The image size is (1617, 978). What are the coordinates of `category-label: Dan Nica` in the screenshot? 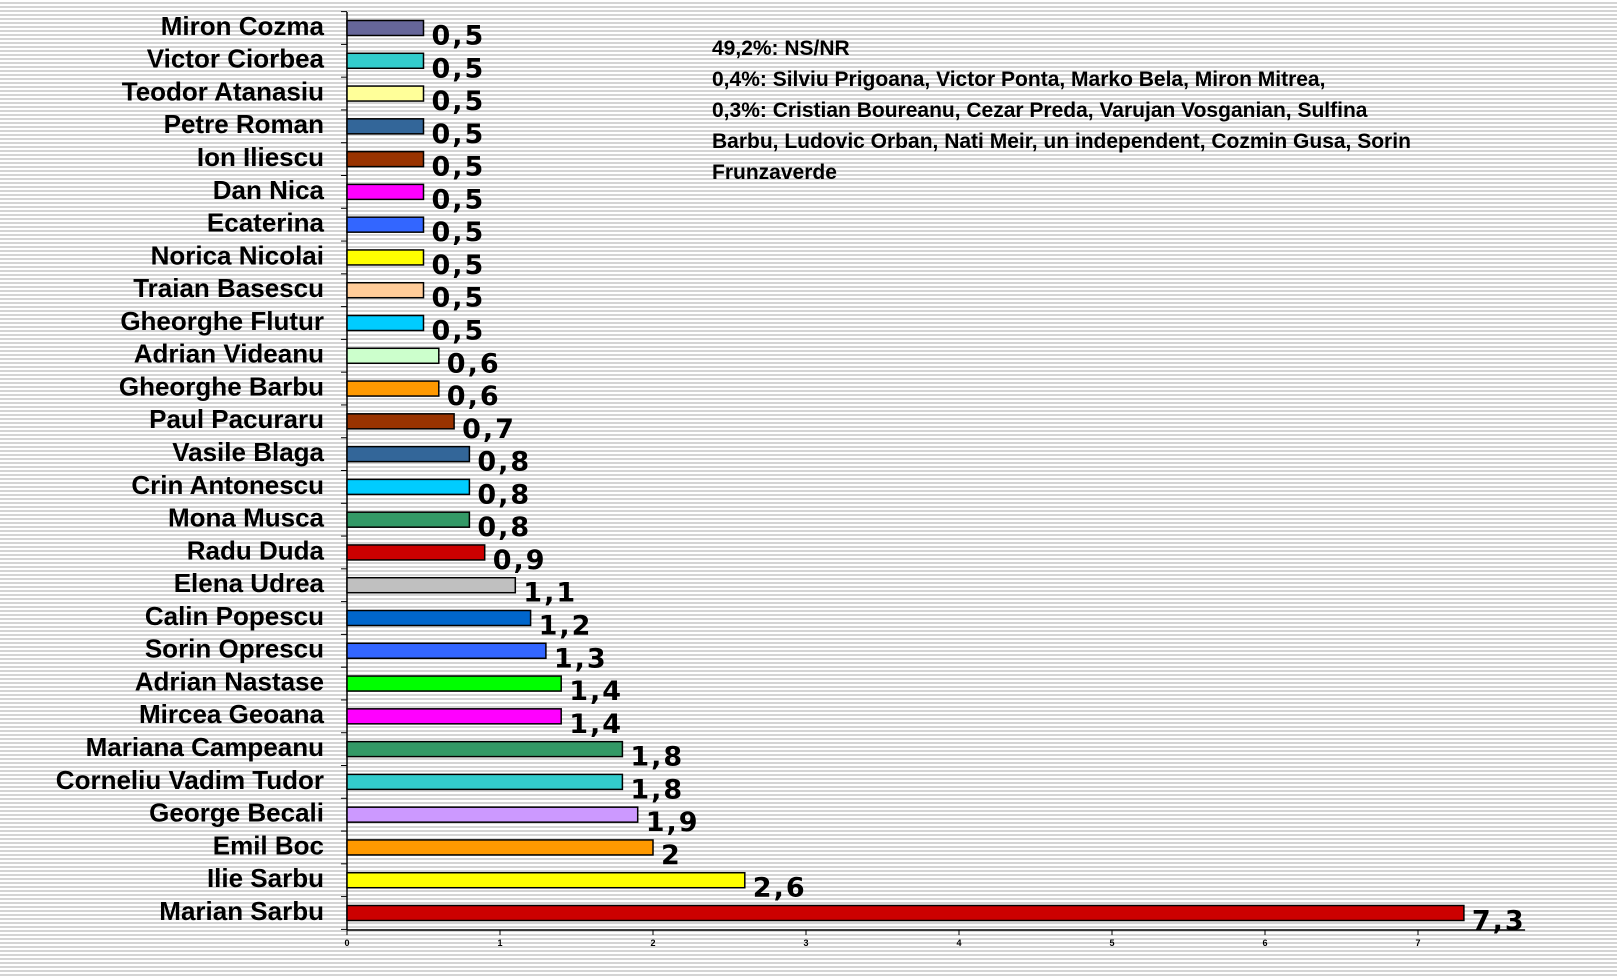 It's located at (269, 190).